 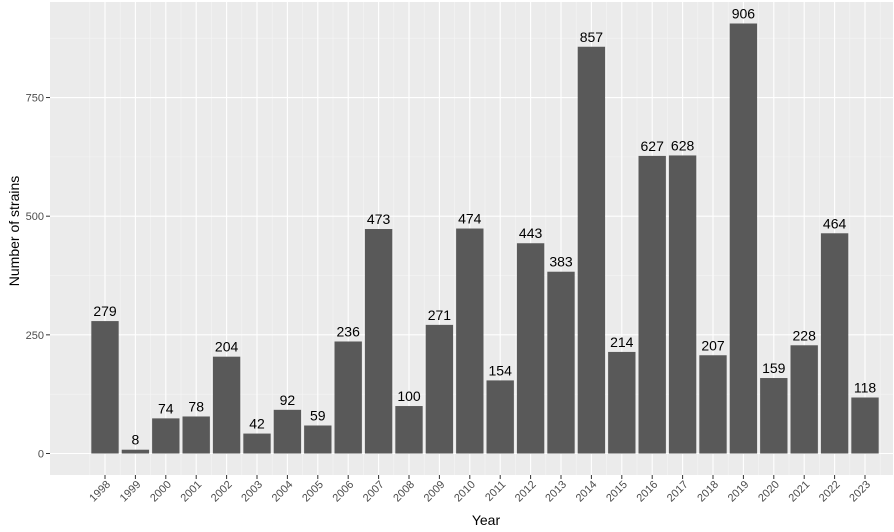 I want to click on y-tick-label: 0, so click(x=41, y=455).